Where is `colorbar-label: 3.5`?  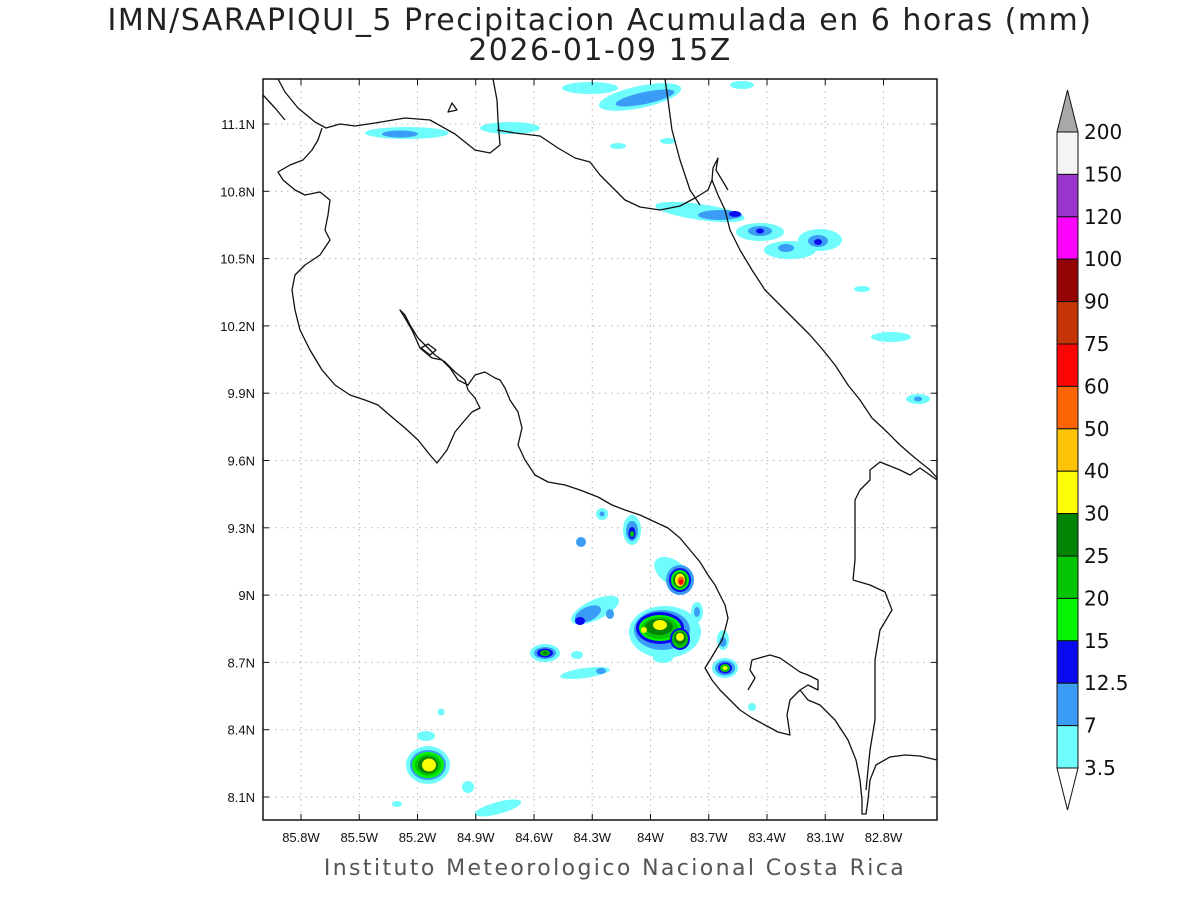
colorbar-label: 3.5 is located at coordinates (1100, 768).